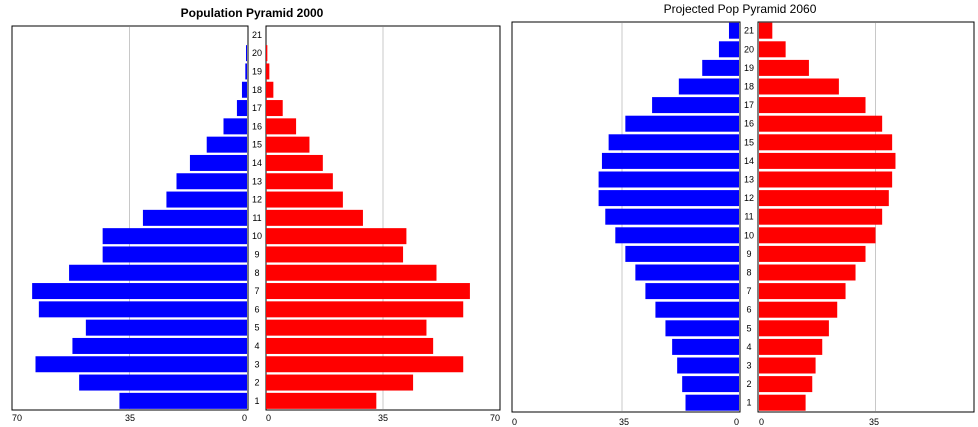  What do you see at coordinates (256, 346) in the screenshot?
I see `age-label-4: 4` at bounding box center [256, 346].